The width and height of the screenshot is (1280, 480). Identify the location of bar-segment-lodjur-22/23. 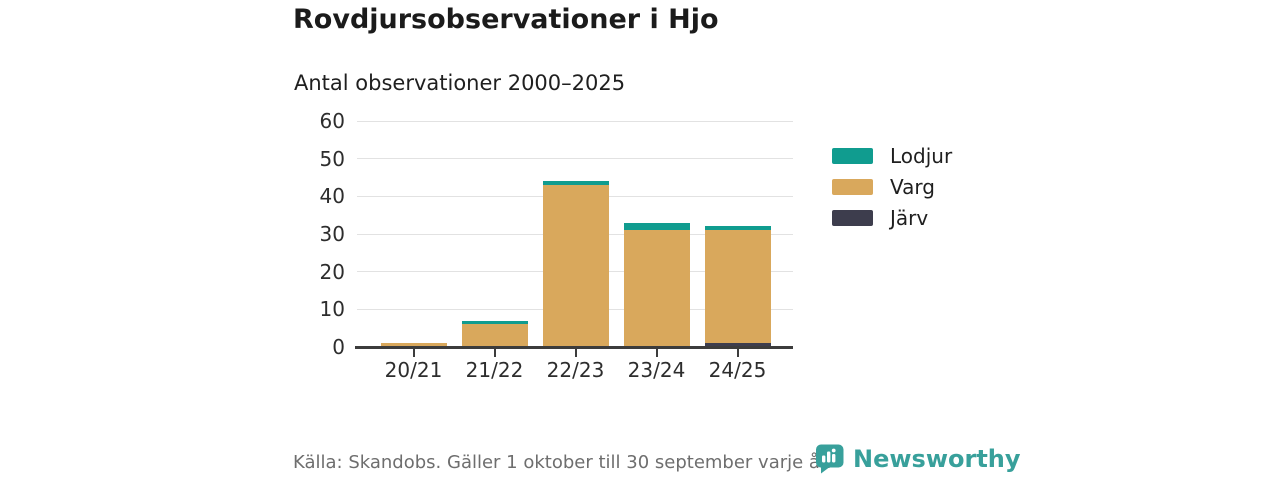
(575, 183).